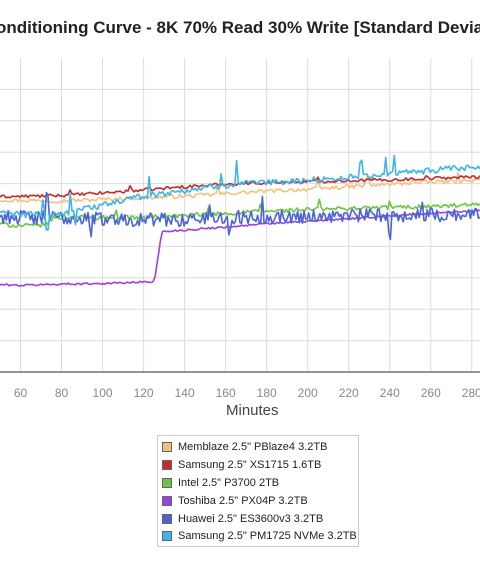  I want to click on legend-item-intel-p3700: Intel 2.5" P3700 2TB, so click(260, 483).